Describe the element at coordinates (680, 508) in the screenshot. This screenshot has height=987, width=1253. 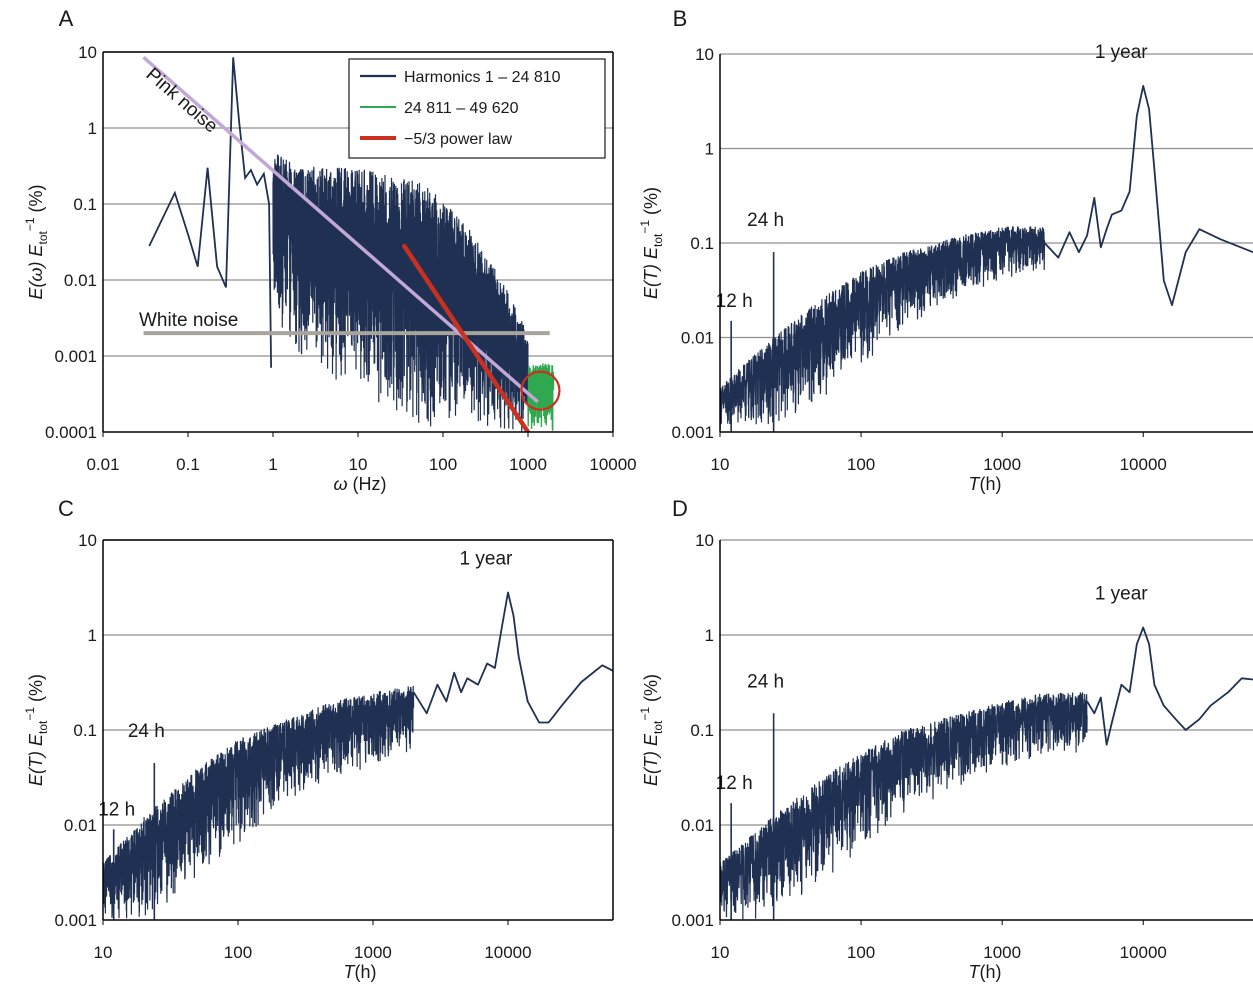
I see `panel-label: D` at that location.